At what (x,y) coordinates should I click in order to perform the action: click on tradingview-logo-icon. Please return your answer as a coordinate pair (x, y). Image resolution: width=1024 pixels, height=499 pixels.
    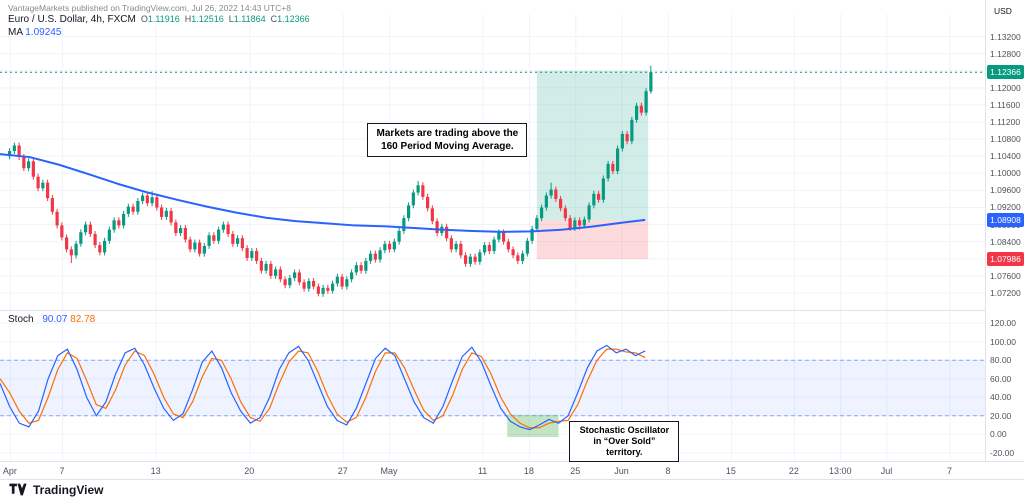
    Looking at the image, I should click on (18, 489).